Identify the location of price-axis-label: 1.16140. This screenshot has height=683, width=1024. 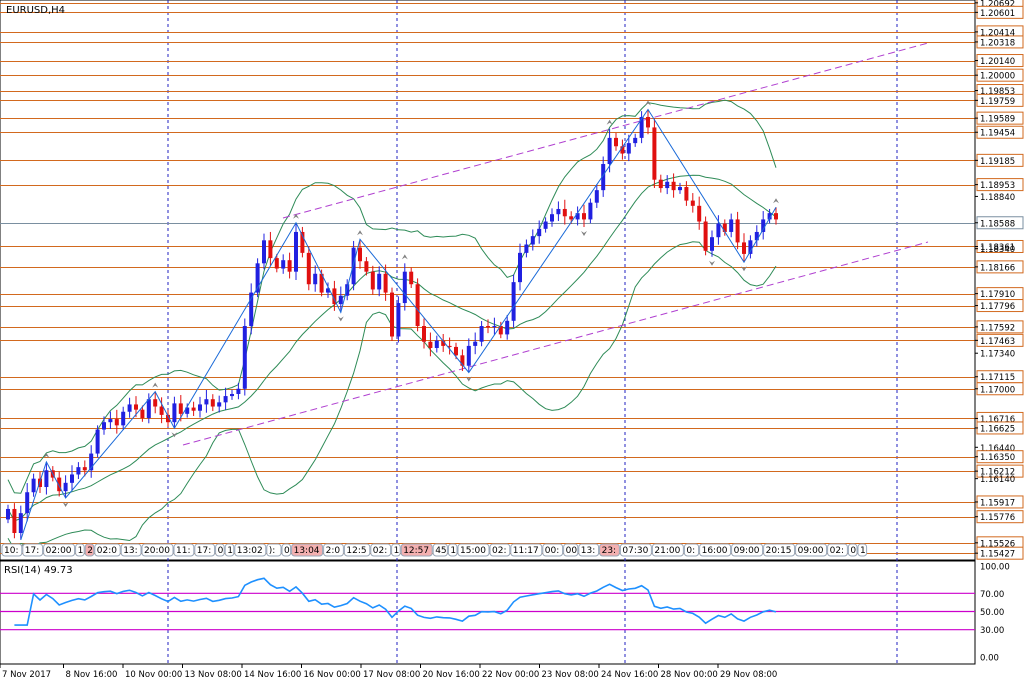
(997, 480).